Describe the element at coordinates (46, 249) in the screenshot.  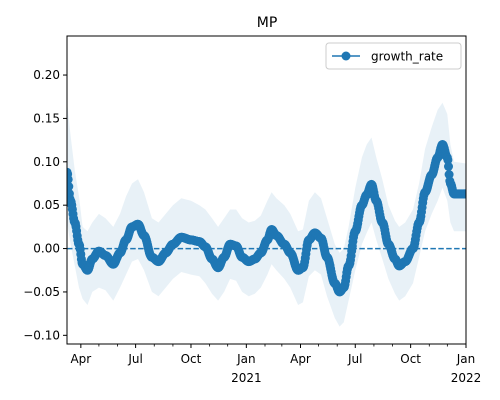
I see `y-tick-label: 0.00` at that location.